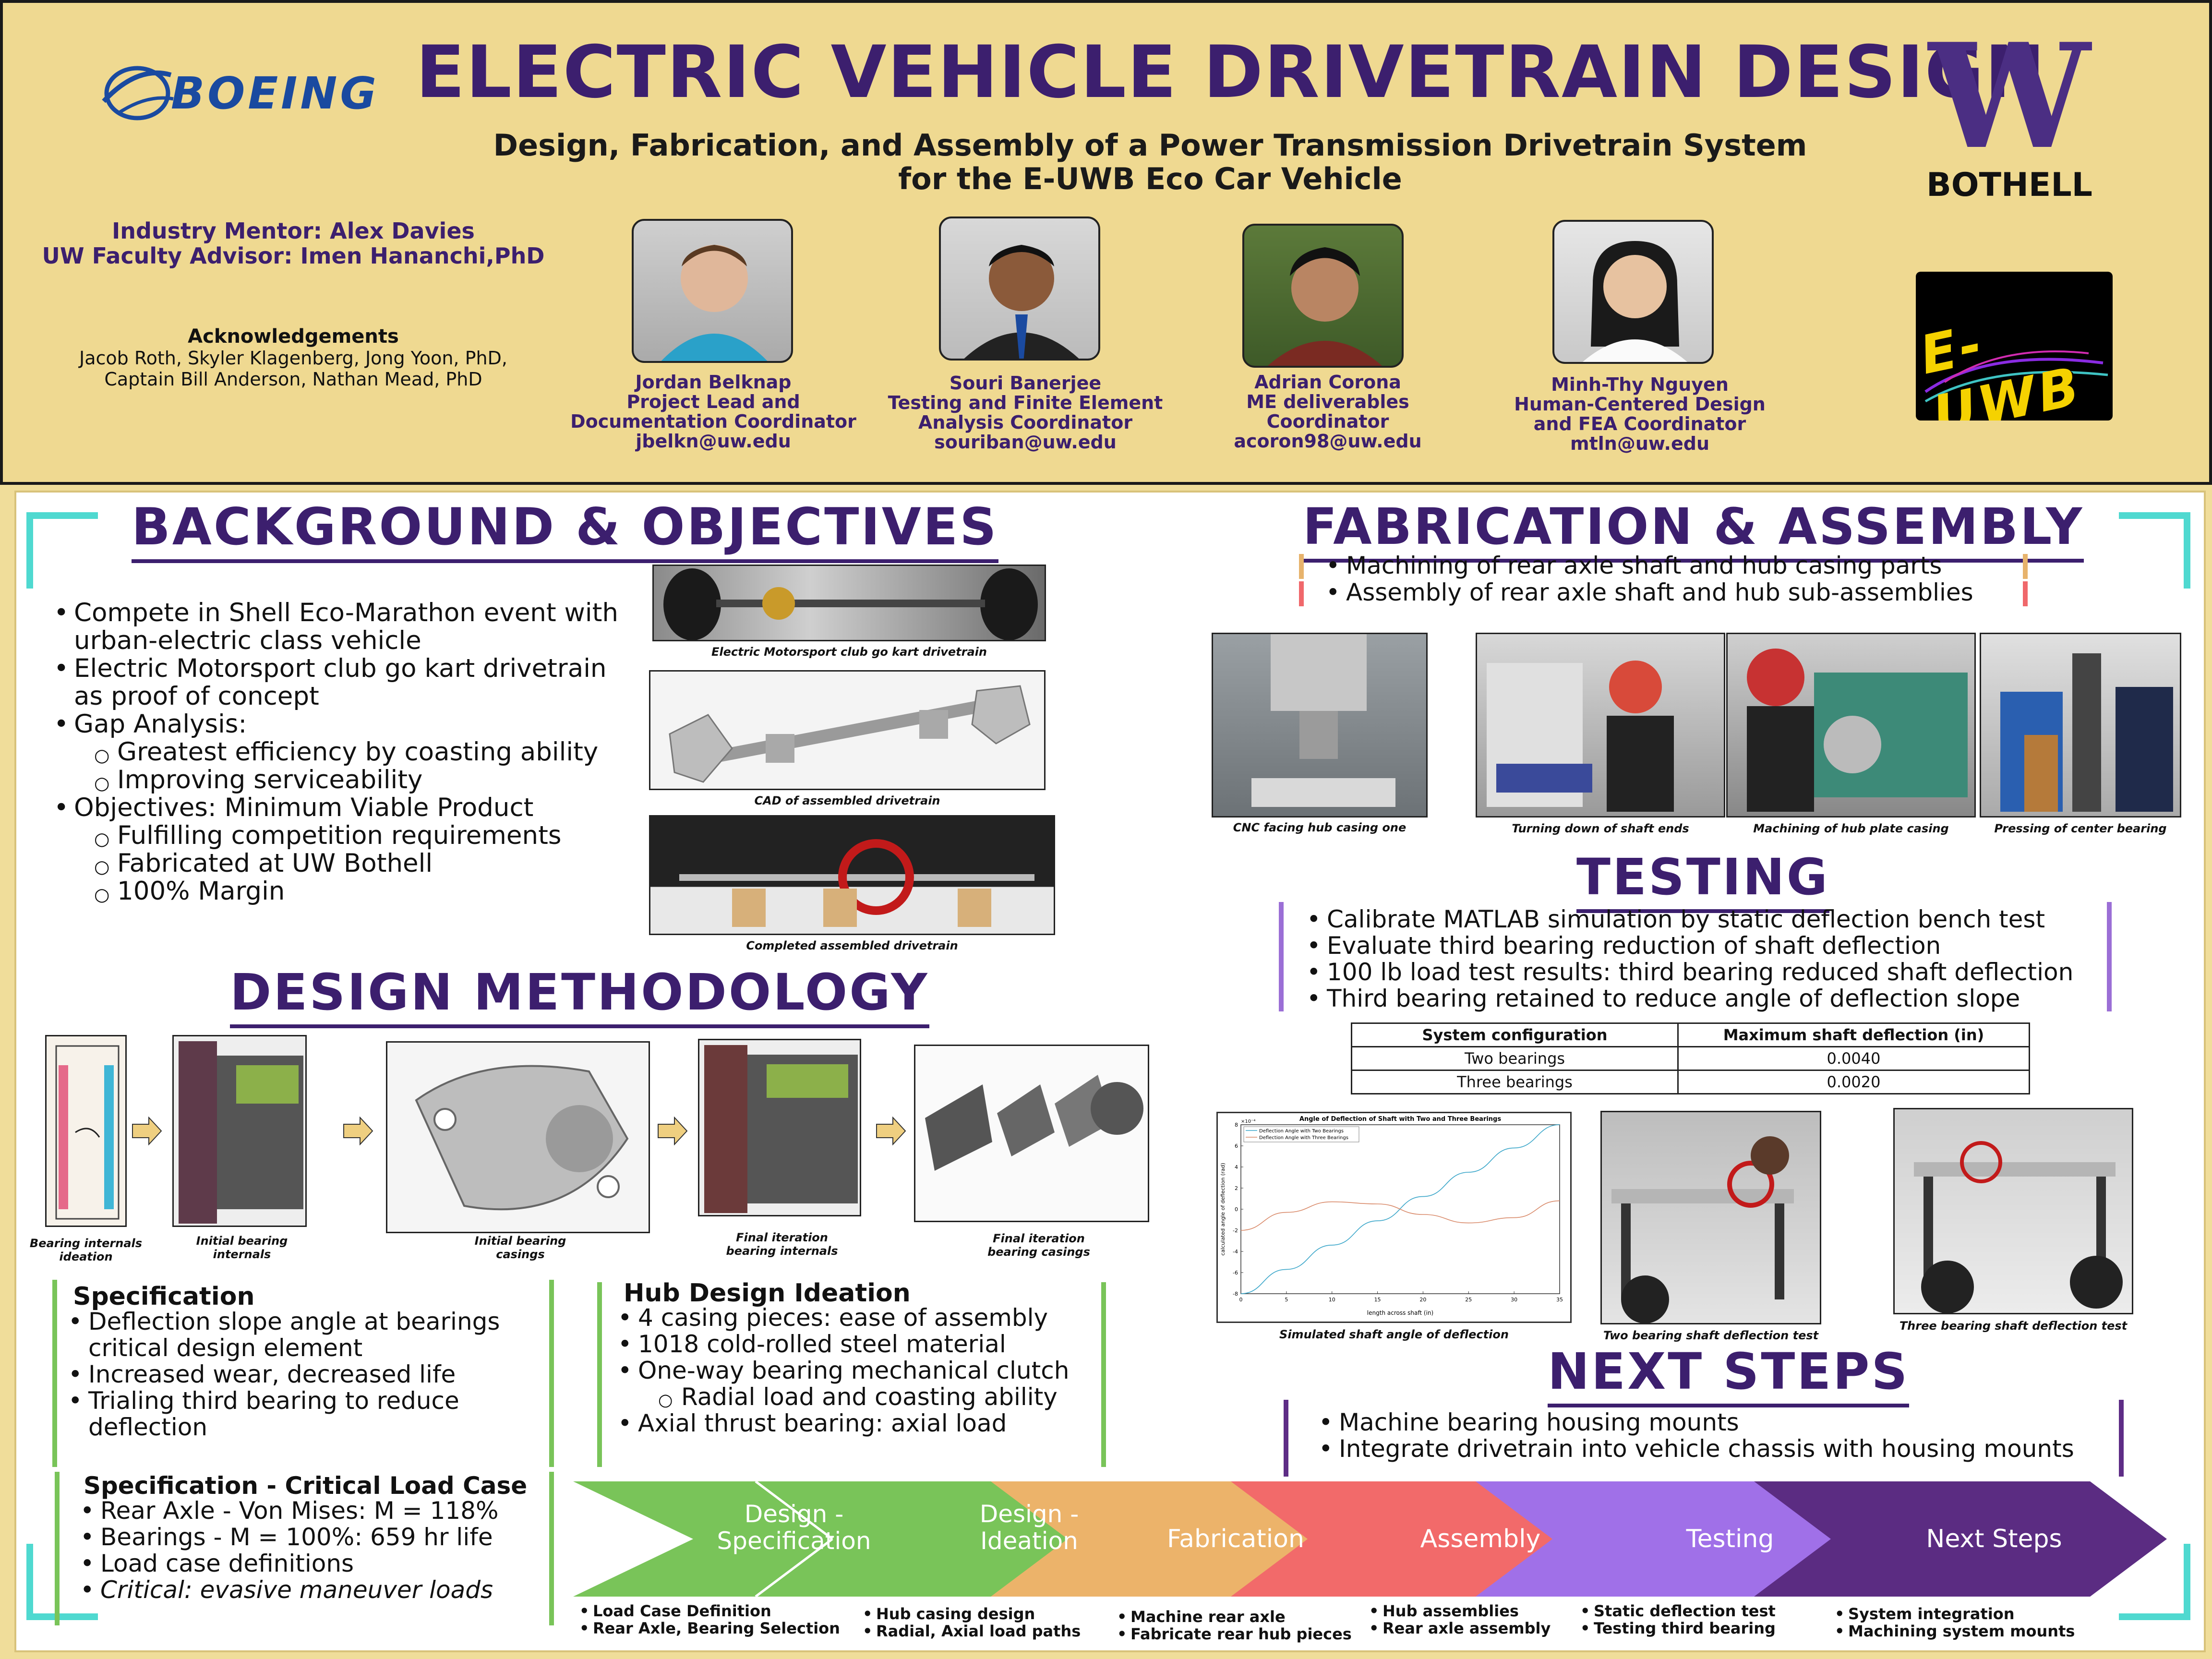 The width and height of the screenshot is (2212, 1659). I want to click on chart-legend-label: Deflection Angle with Two Bearings, so click(1301, 1131).